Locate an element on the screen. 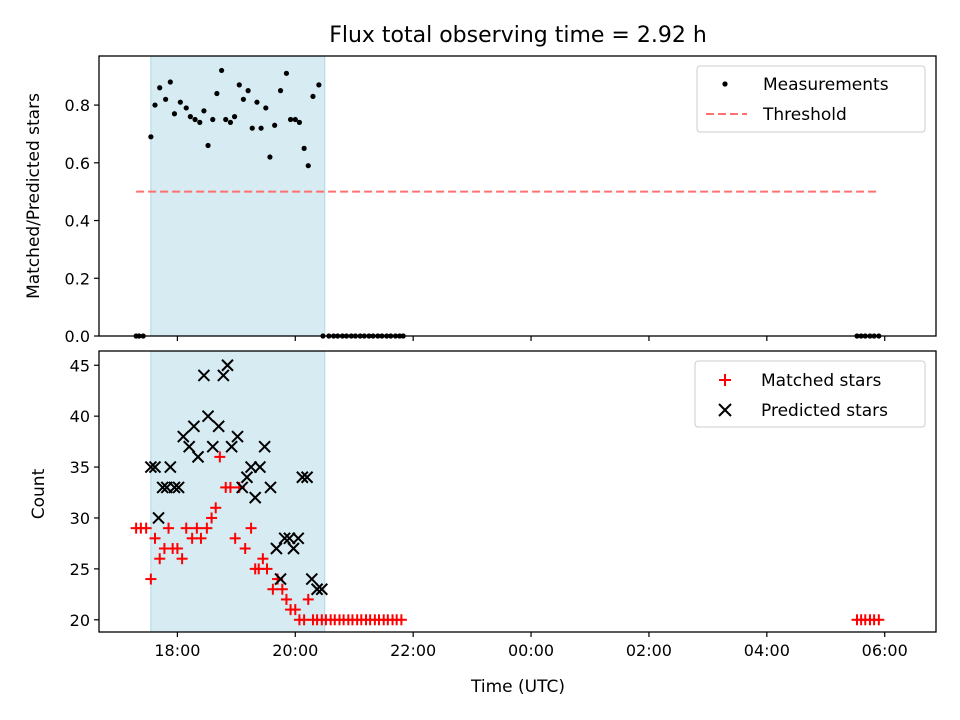 Image resolution: width=960 pixels, height=720 pixels. bottom-panel-legend: Matched stars Predicted stars is located at coordinates (810, 394).